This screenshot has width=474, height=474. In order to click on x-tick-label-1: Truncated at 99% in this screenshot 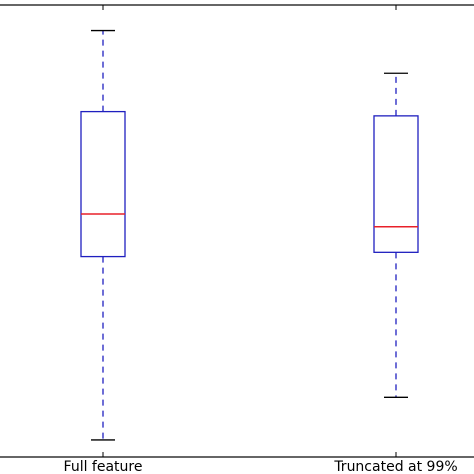, I will do `click(395, 466)`.